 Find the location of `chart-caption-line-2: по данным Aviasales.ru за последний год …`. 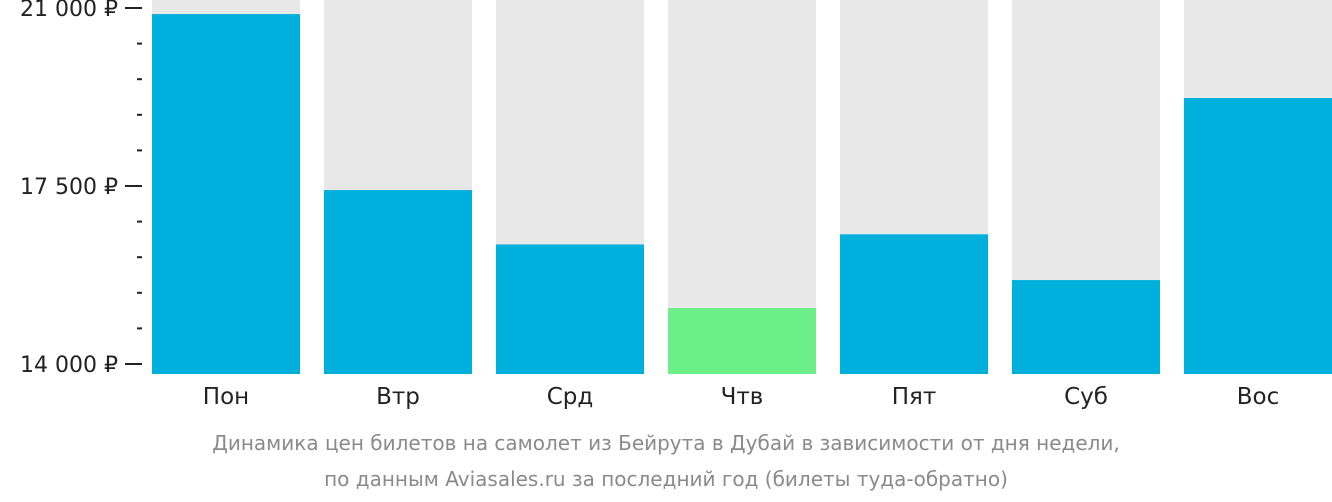

chart-caption-line-2: по данным Aviasales.ru за последний год … is located at coordinates (666, 479).